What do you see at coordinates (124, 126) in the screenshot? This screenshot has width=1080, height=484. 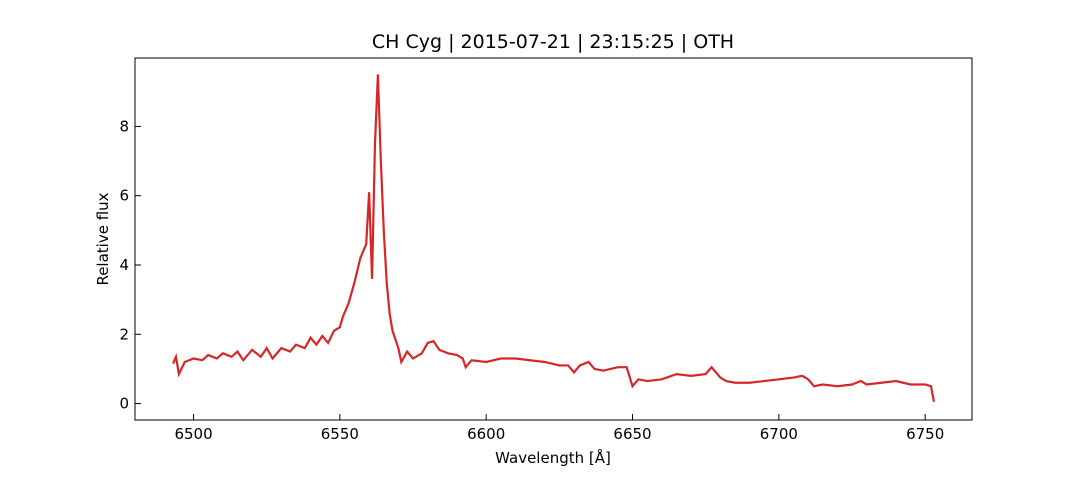 I see `y-tick-label: 8` at bounding box center [124, 126].